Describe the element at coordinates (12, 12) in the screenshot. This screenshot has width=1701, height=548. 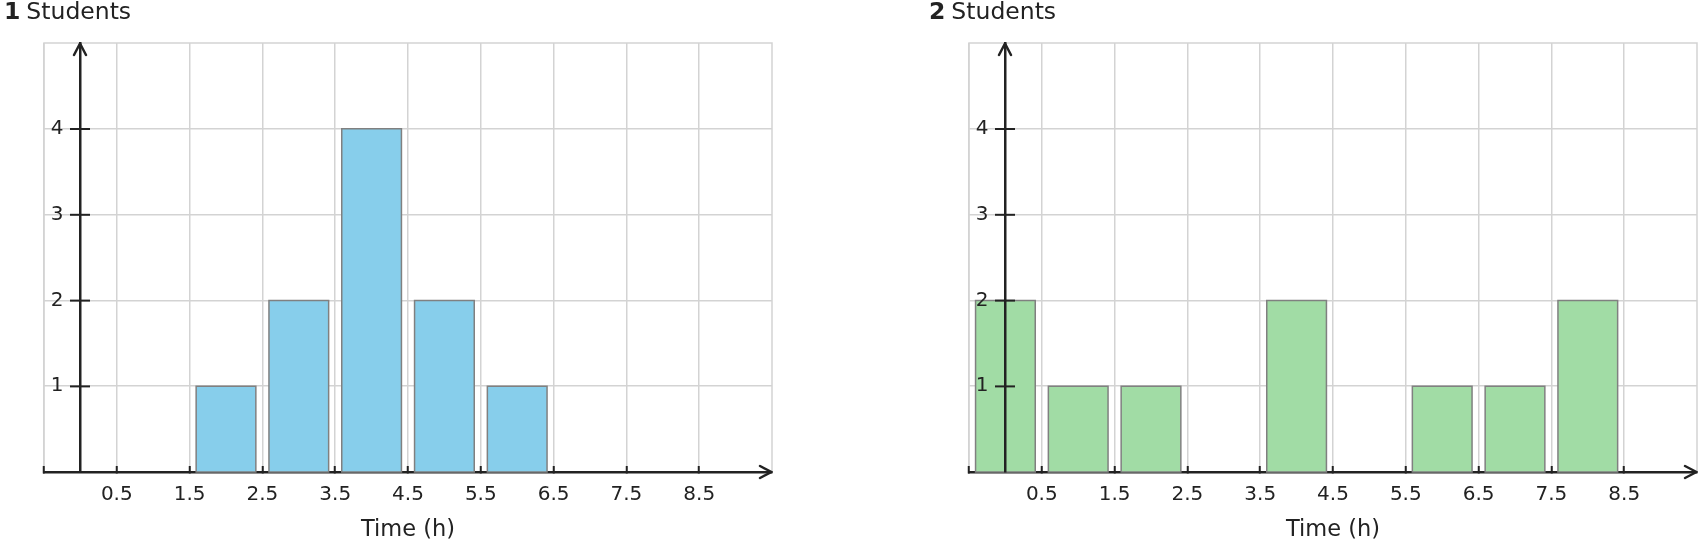
I see `chart-title: 1` at that location.